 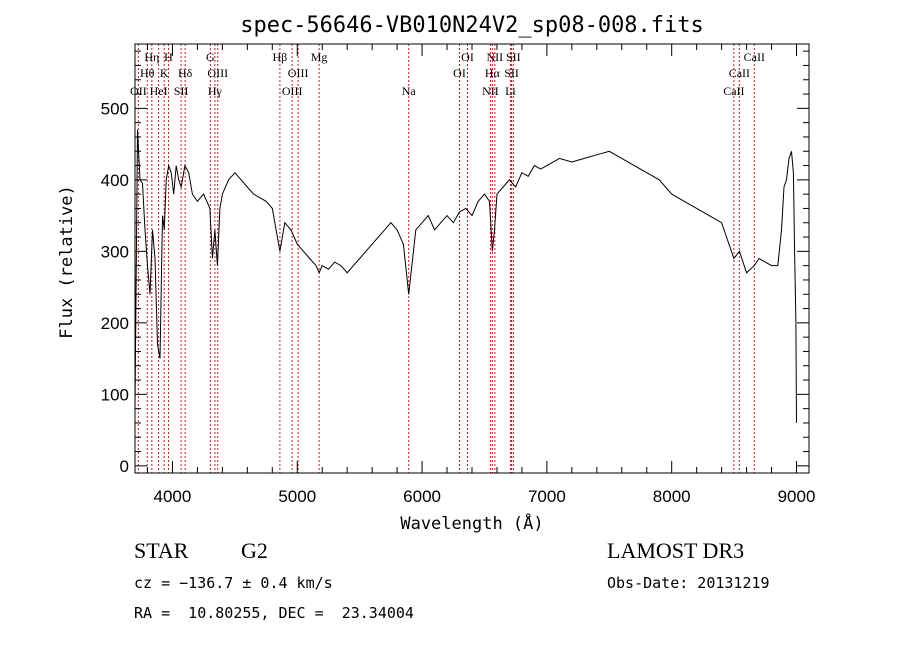 What do you see at coordinates (164, 73) in the screenshot?
I see `marker-label-4: K` at bounding box center [164, 73].